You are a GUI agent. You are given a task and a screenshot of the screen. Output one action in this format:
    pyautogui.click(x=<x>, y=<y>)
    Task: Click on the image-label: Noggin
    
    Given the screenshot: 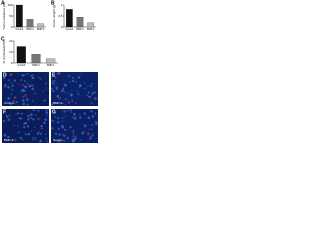 What is the action you would take?
    pyautogui.click(x=58, y=140)
    